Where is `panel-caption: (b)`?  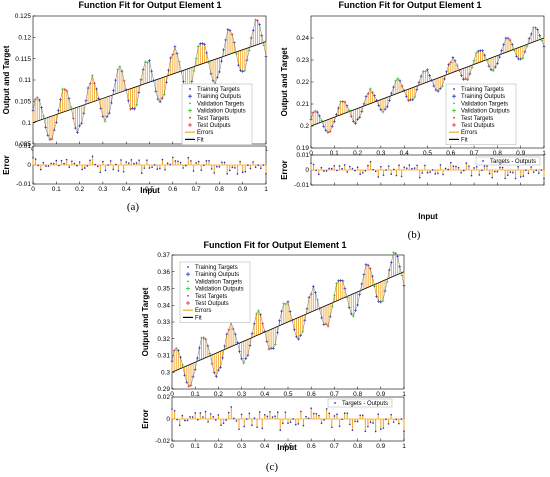 panel-caption: (b) is located at coordinates (414, 235).